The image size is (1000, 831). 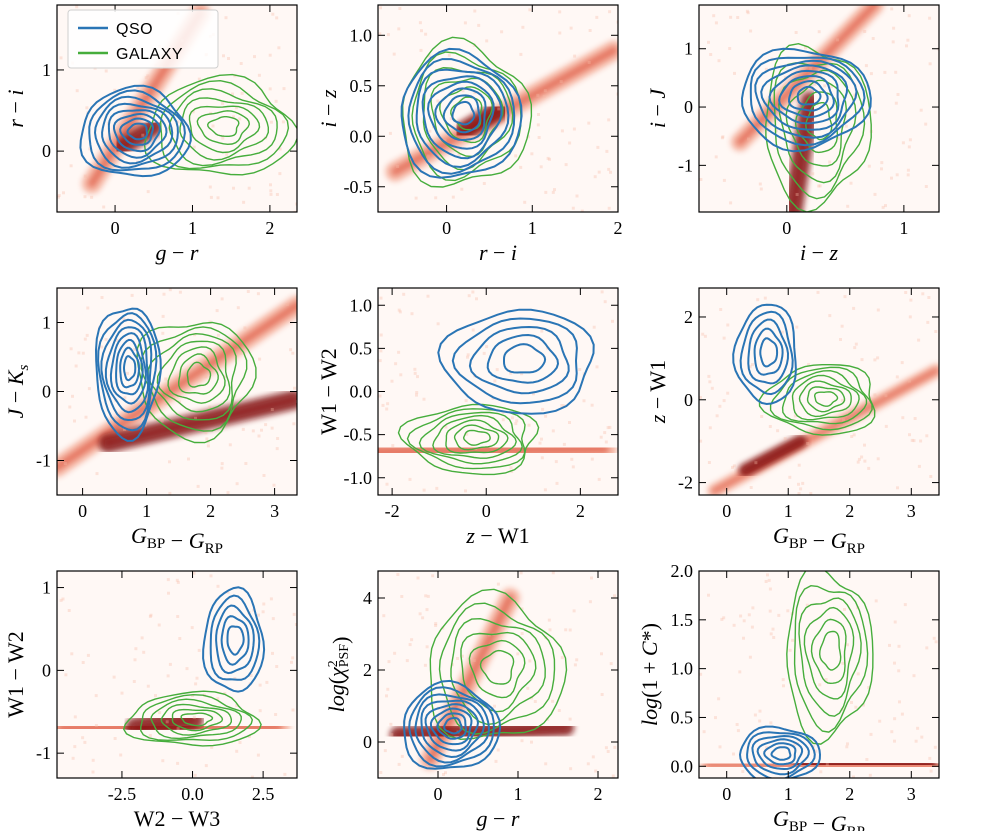 What do you see at coordinates (263, 794) in the screenshot?
I see `x-tick-label: 2.5` at bounding box center [263, 794].